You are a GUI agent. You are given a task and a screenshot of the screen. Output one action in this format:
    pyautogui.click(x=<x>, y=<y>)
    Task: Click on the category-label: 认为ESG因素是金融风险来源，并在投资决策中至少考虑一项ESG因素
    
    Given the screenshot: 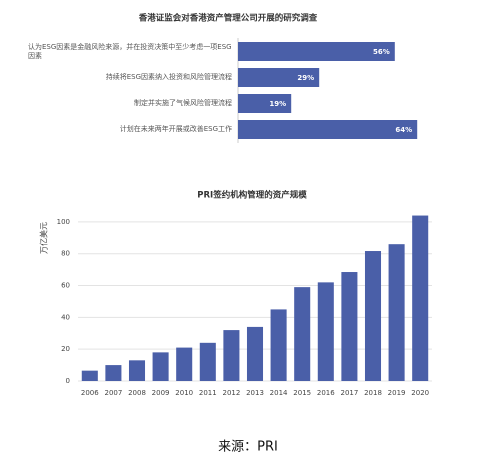 What is the action you would take?
    pyautogui.click(x=130, y=51)
    